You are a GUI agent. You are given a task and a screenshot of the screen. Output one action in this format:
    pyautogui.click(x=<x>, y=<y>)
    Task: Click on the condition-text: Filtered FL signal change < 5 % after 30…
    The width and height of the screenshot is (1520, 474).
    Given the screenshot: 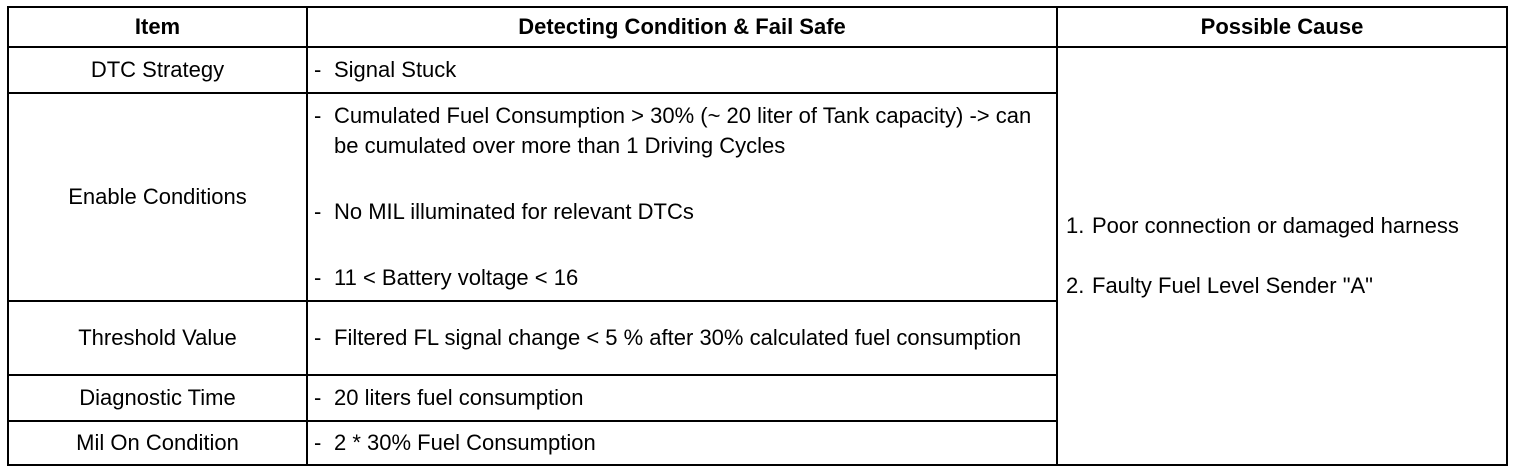 What is the action you would take?
    pyautogui.click(x=678, y=337)
    